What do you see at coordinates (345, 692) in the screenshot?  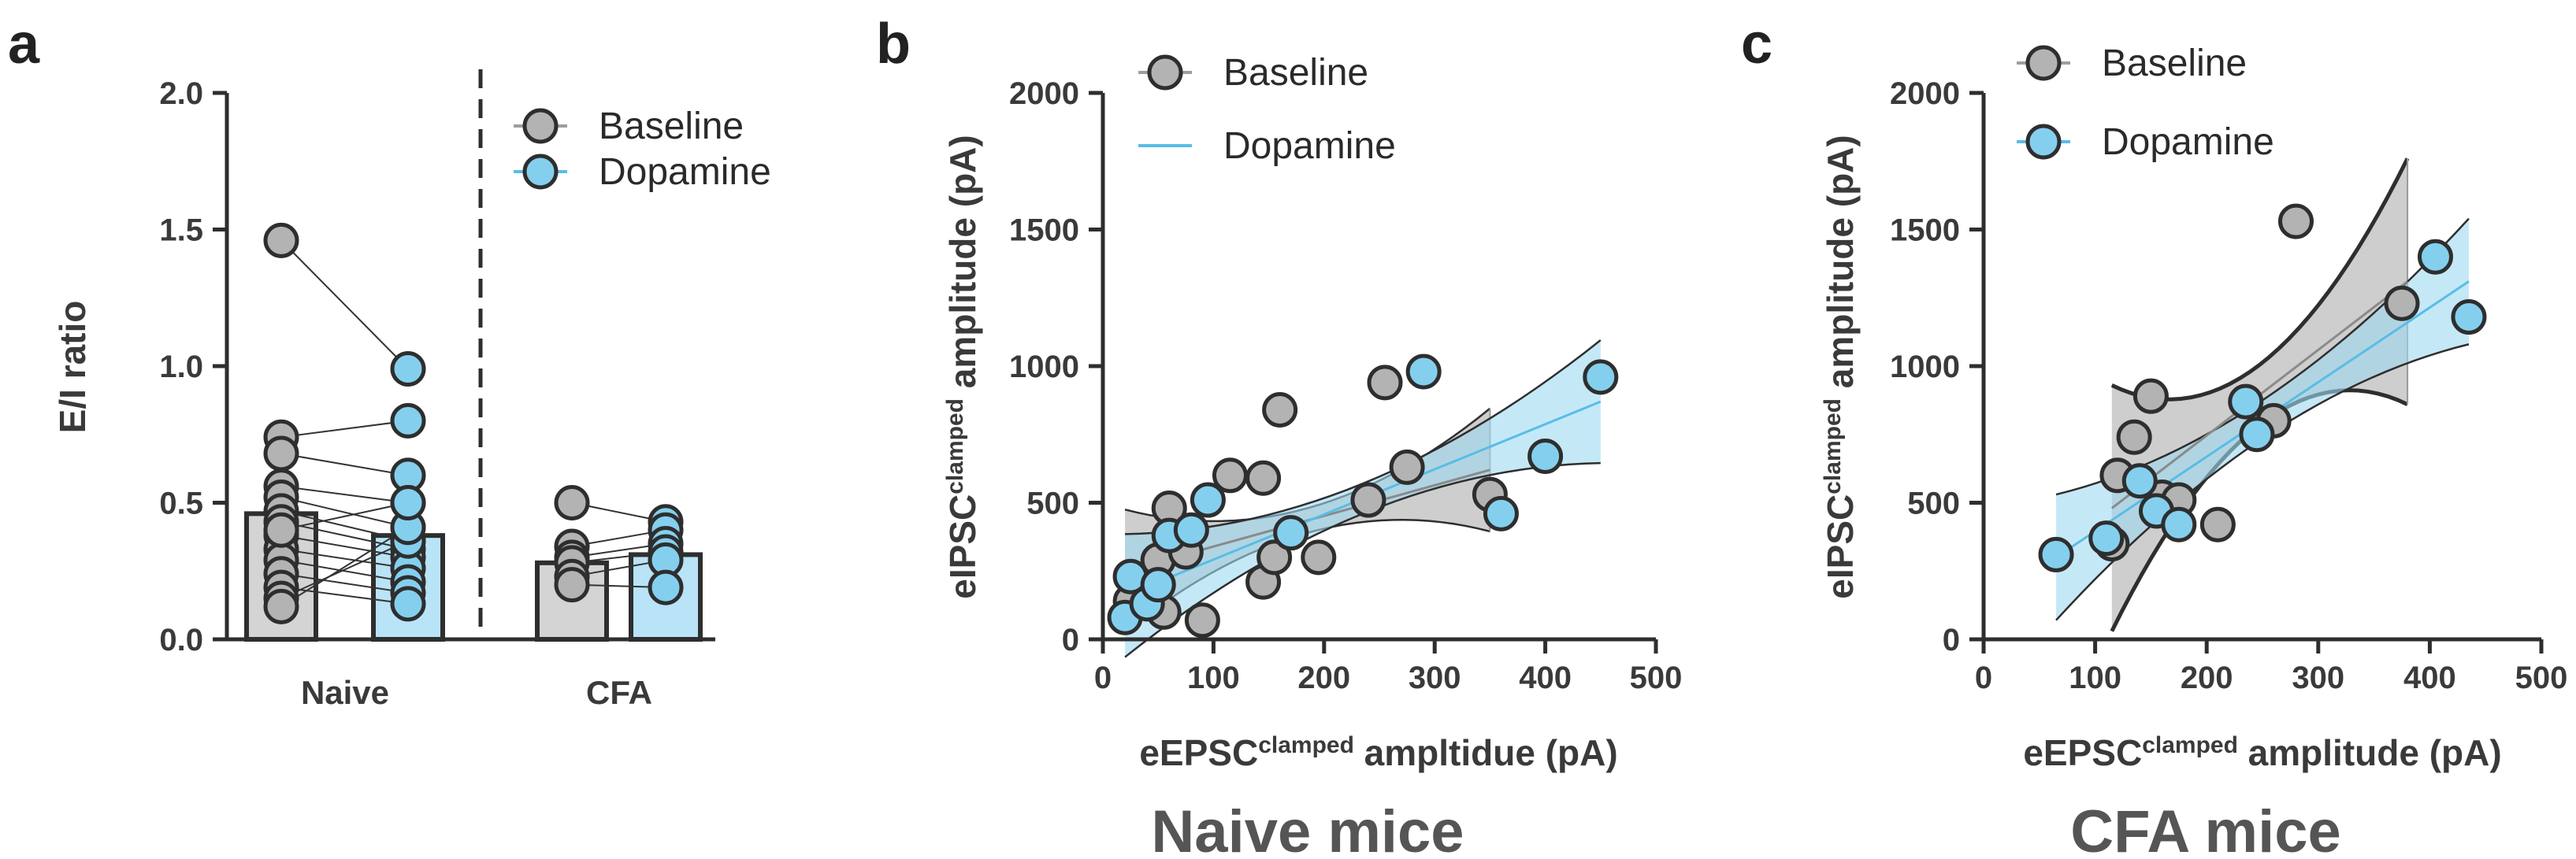 I see `panel-a-group-label-naive: Naive` at bounding box center [345, 692].